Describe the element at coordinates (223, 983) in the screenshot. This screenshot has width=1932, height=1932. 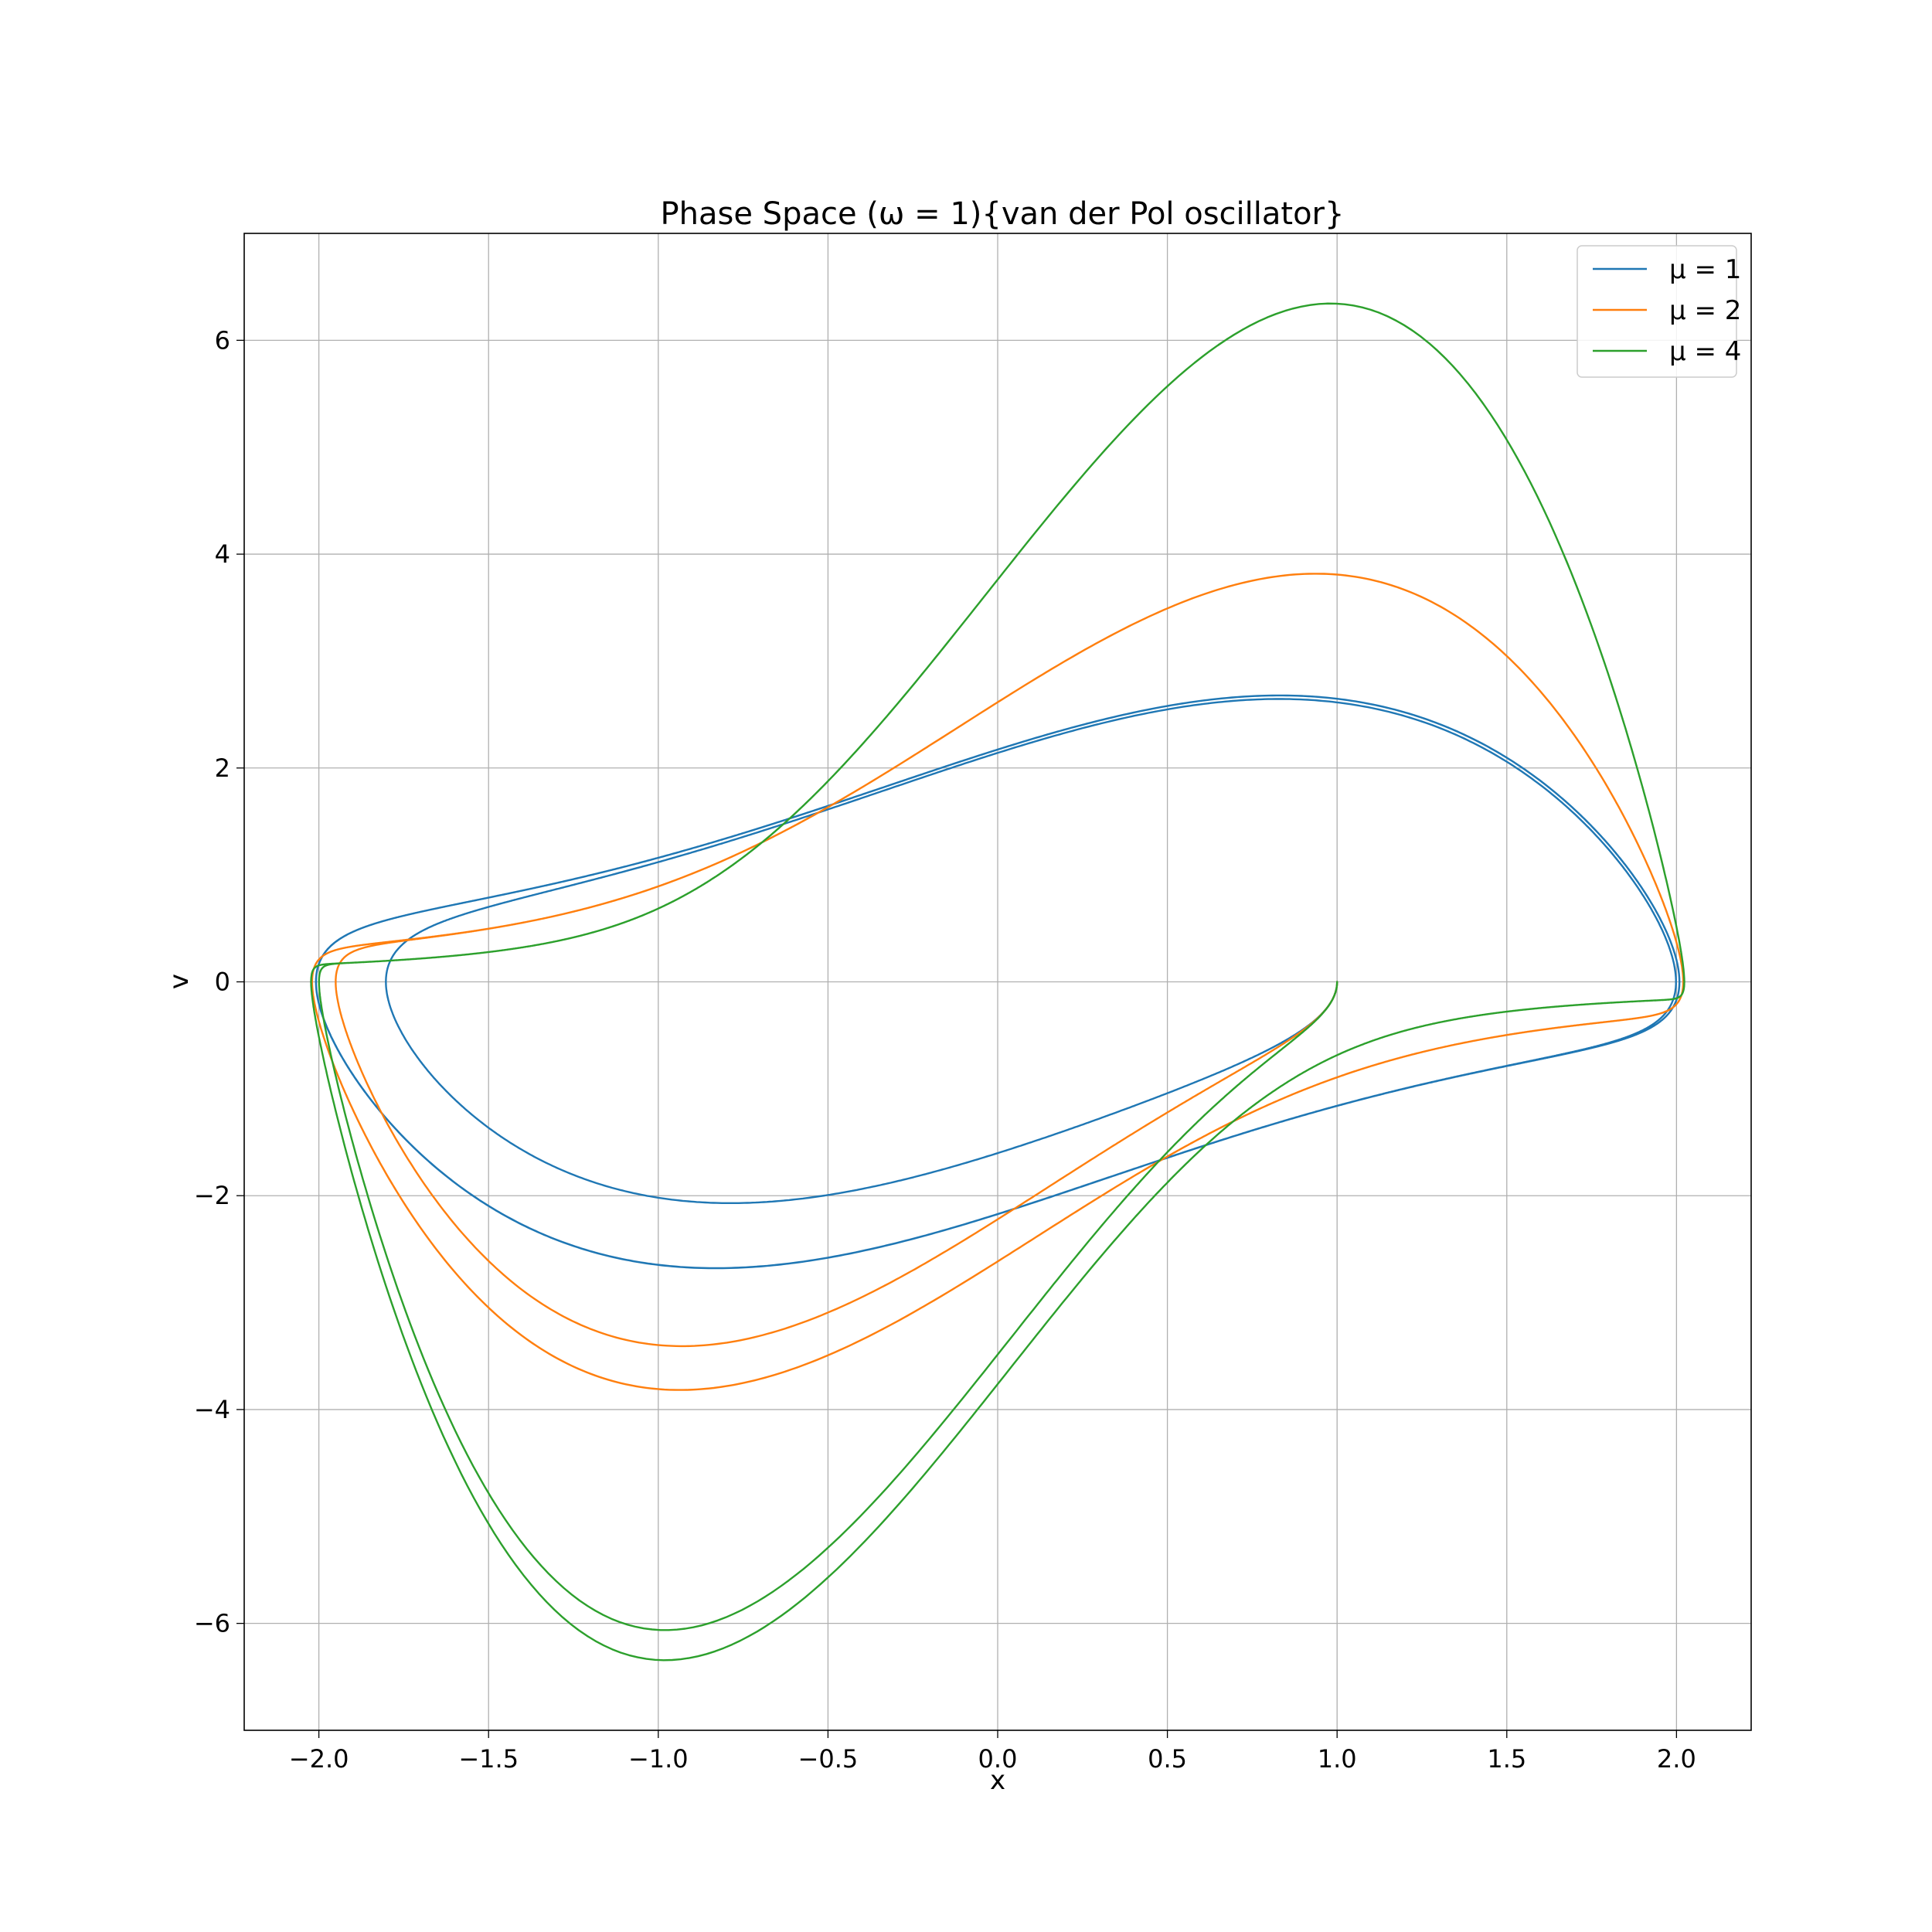
I see `y-tick-label: 0` at that location.